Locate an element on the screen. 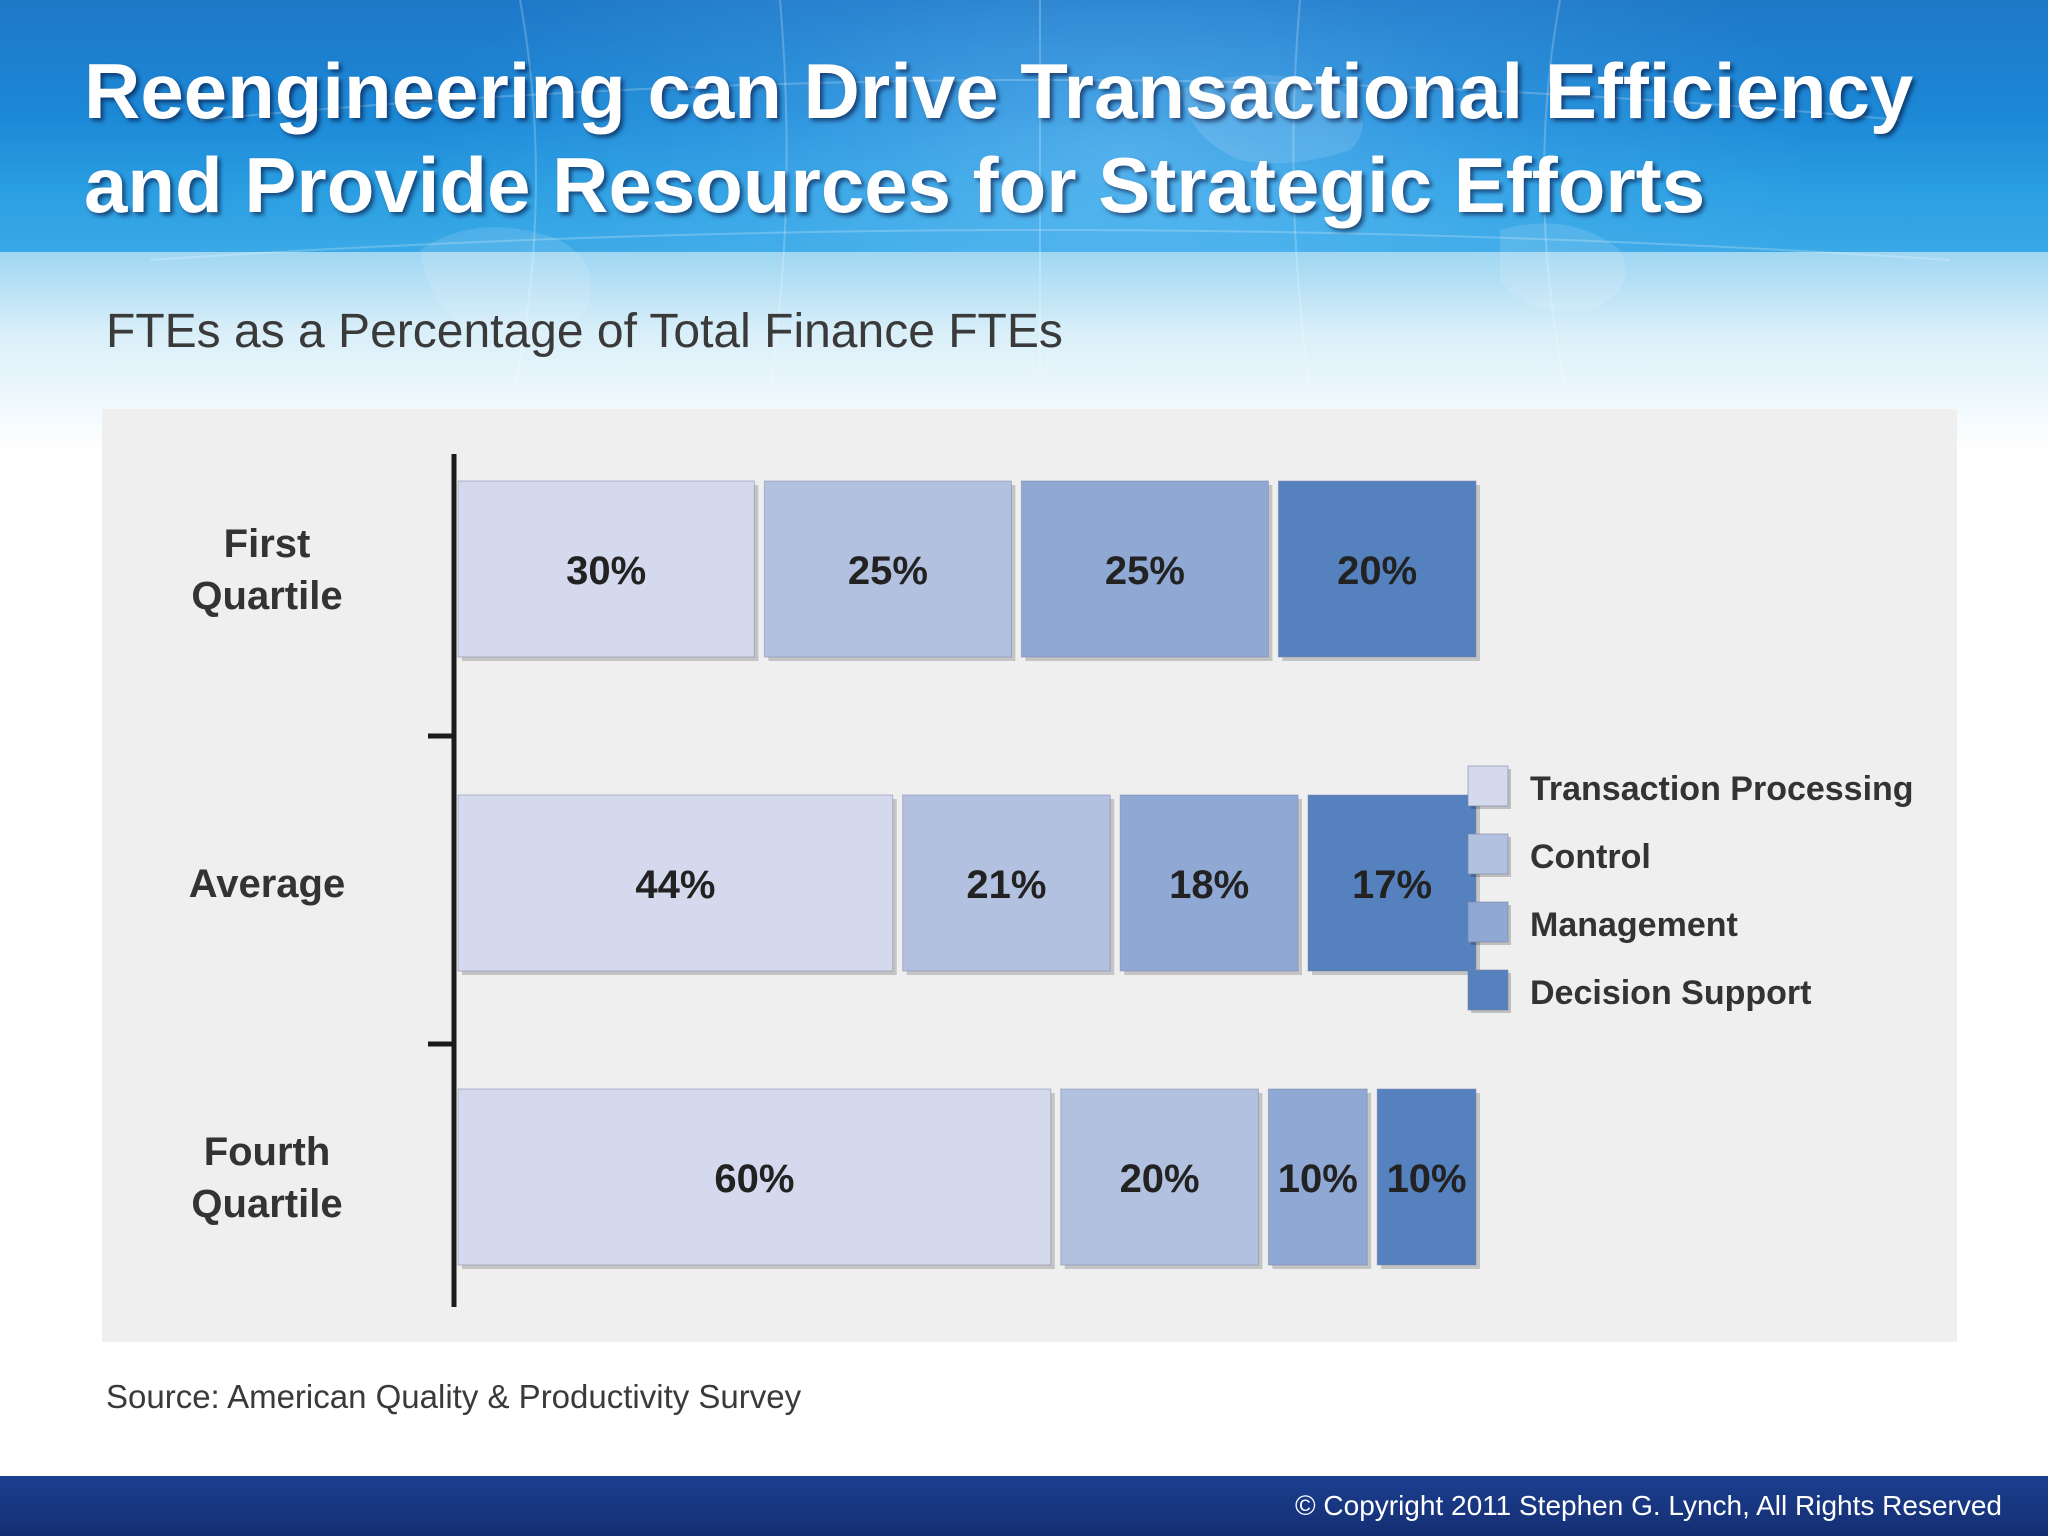 This screenshot has width=2048, height=1536. bar-first-quartile-decision-support is located at coordinates (1377, 569).